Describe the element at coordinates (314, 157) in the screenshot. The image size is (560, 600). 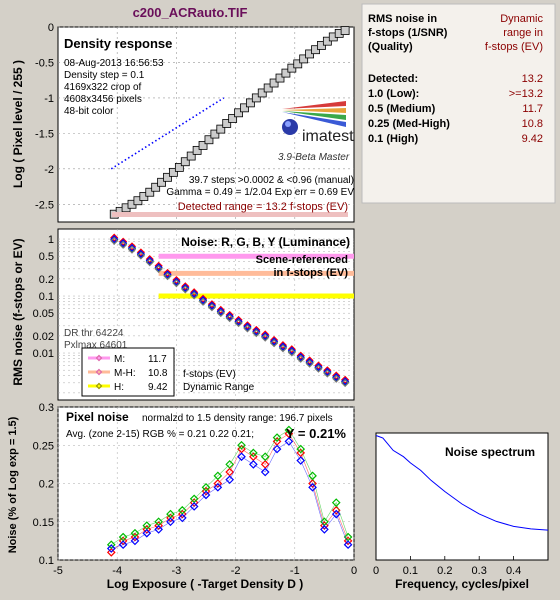
I see `version-label: 3.9-Beta Master` at that location.